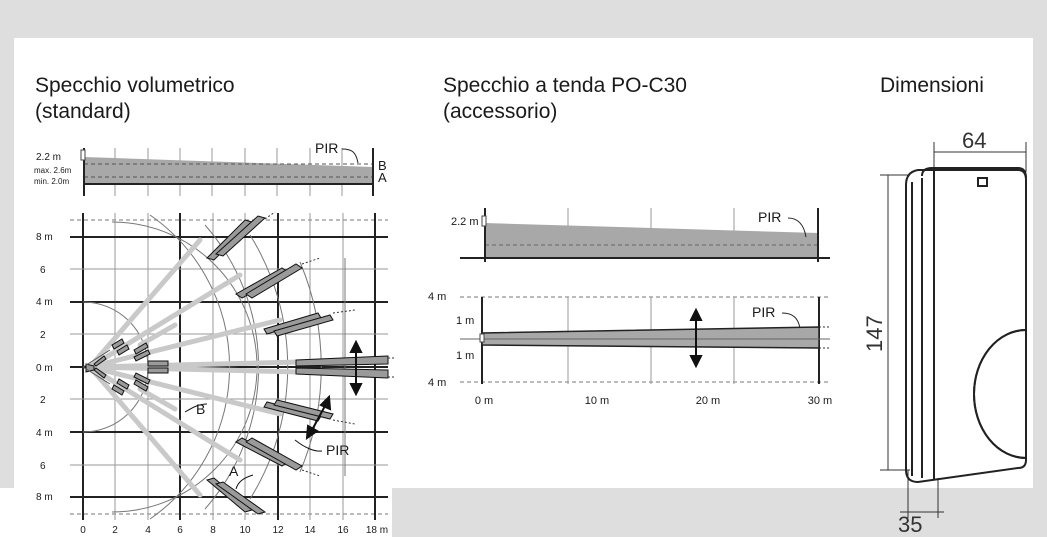 The height and width of the screenshot is (537, 1047). I want to click on curtain-height-label: 2.2 m, so click(465, 222).